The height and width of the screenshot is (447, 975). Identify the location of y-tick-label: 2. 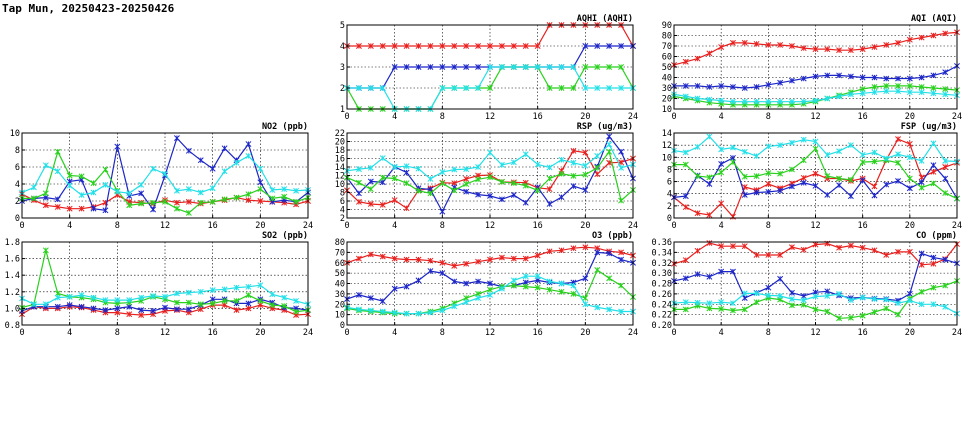
(342, 89).